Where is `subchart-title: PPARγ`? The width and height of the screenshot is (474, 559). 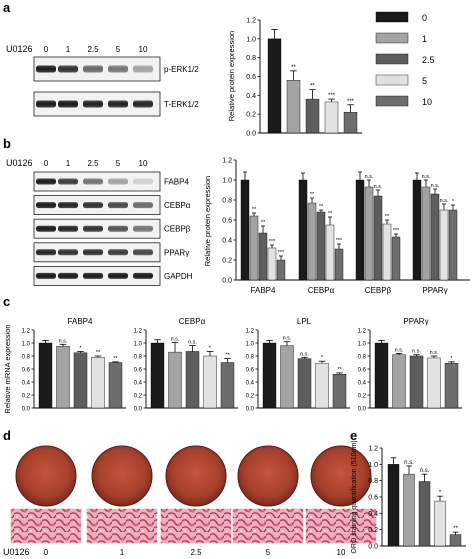
subchart-title: PPARγ is located at coordinates (415, 321).